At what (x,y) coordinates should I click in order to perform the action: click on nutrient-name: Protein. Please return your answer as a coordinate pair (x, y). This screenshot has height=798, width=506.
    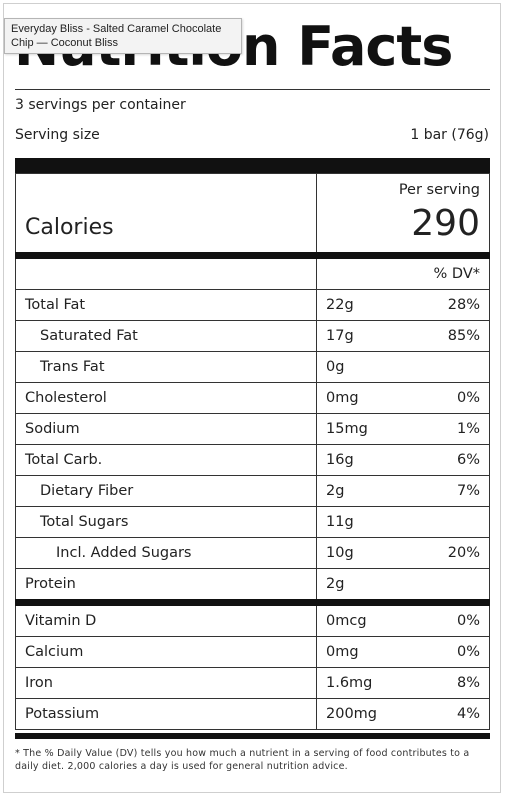
    Looking at the image, I should click on (166, 585).